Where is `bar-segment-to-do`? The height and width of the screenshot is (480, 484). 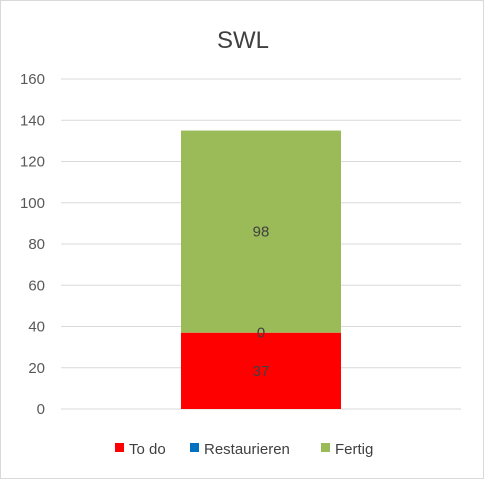 bar-segment-to-do is located at coordinates (261, 370).